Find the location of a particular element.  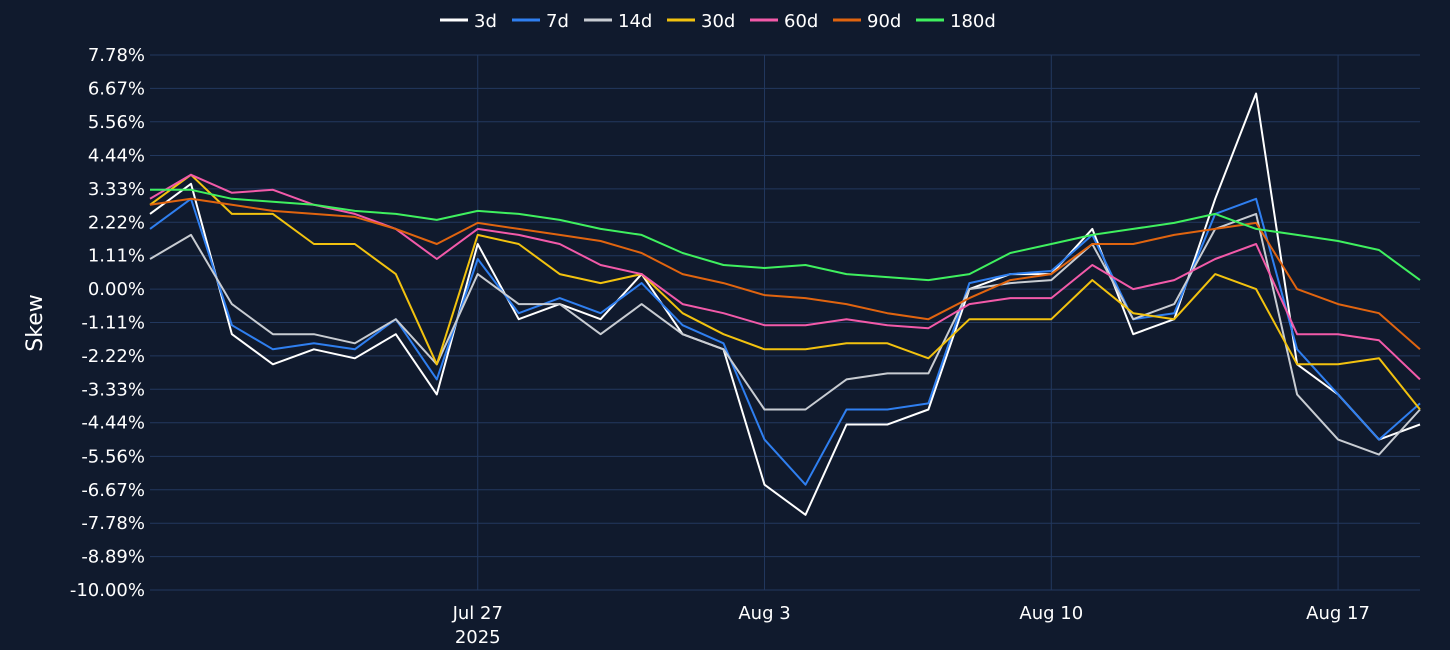

legend-label: 90d is located at coordinates (884, 21).